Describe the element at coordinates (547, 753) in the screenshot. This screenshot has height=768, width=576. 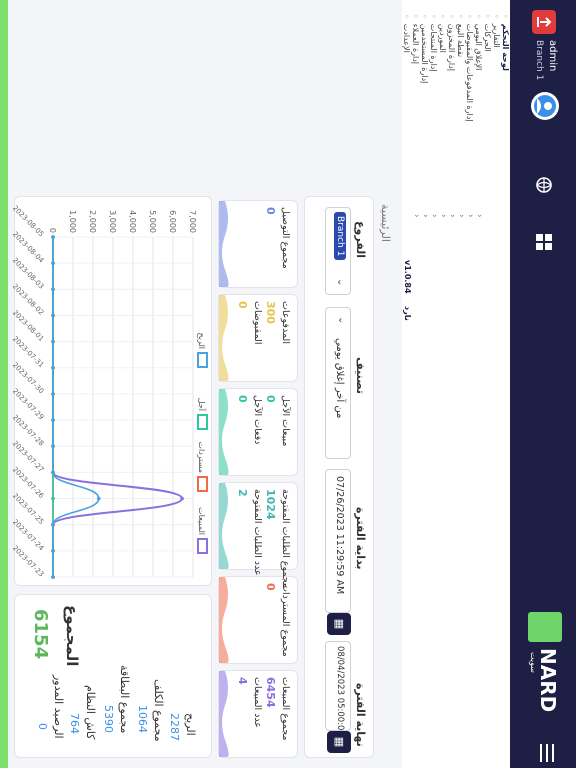
I see `menu-toggle-button` at that location.